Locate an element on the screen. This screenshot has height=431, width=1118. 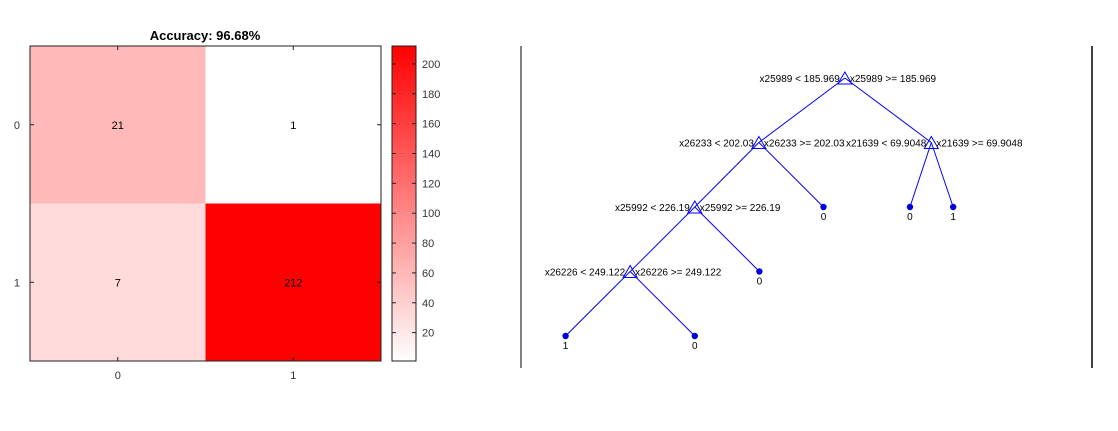
colorbar-tick-label: 80 is located at coordinates (428, 244).